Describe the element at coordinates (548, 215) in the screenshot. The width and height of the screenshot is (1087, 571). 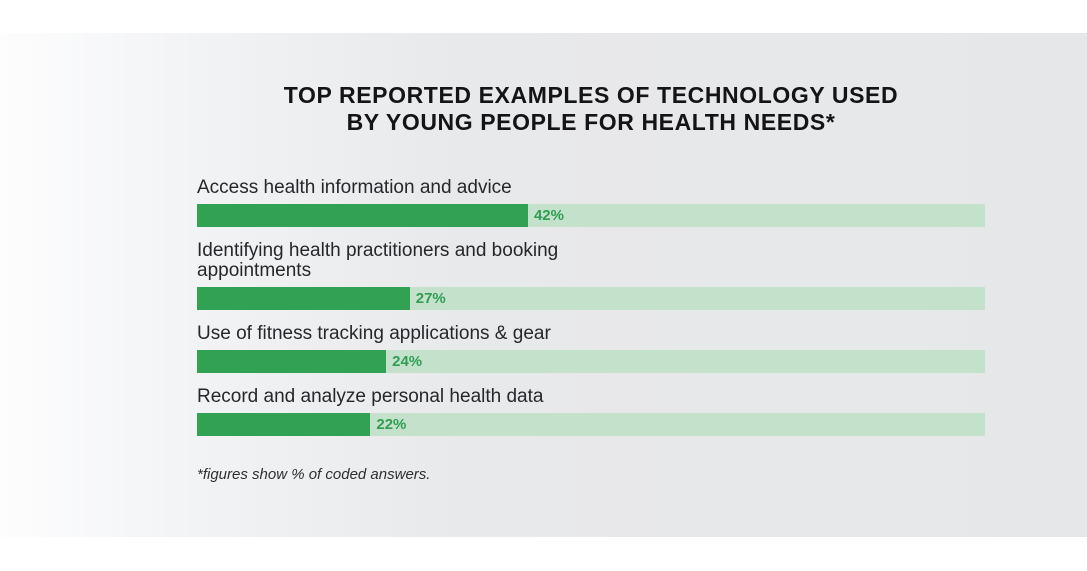
I see `bar-value-label: 42%` at that location.